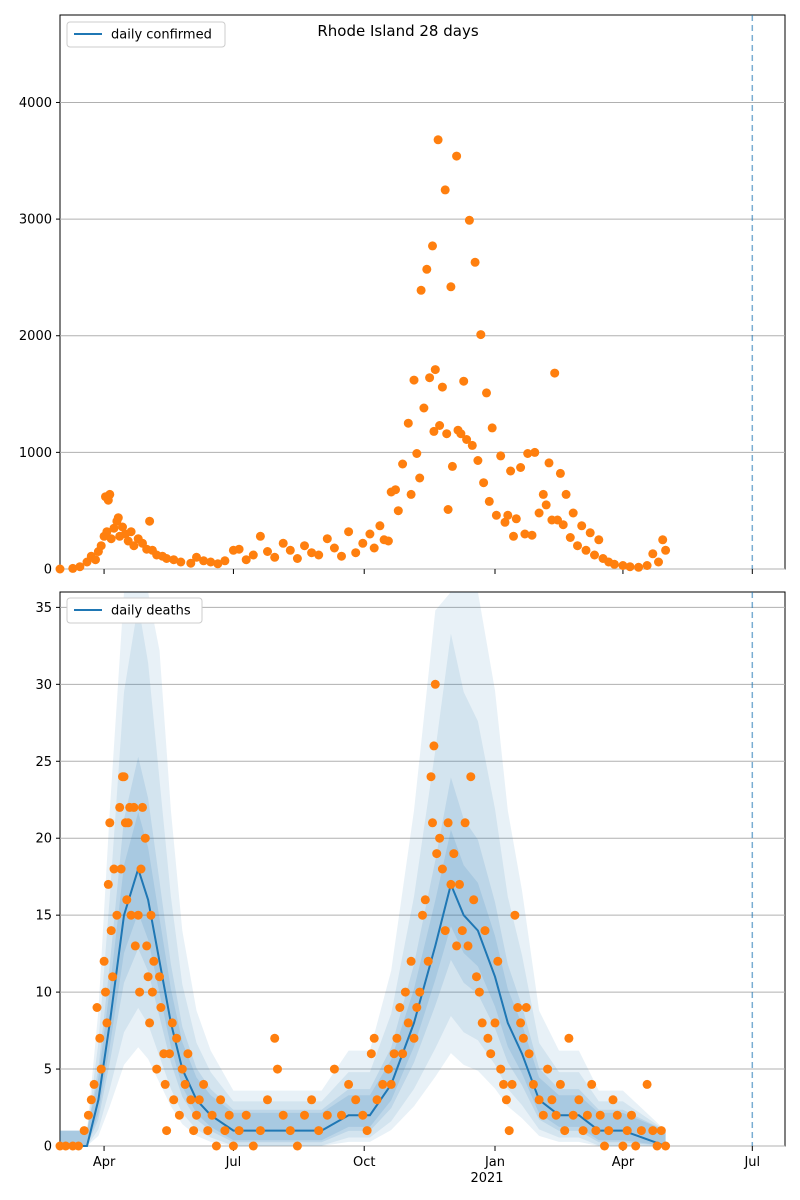 The width and height of the screenshot is (800, 1200). I want to click on deaths-x-ticks: Apr Jul Oct Jan Apr Jul, so click(426, 1158).